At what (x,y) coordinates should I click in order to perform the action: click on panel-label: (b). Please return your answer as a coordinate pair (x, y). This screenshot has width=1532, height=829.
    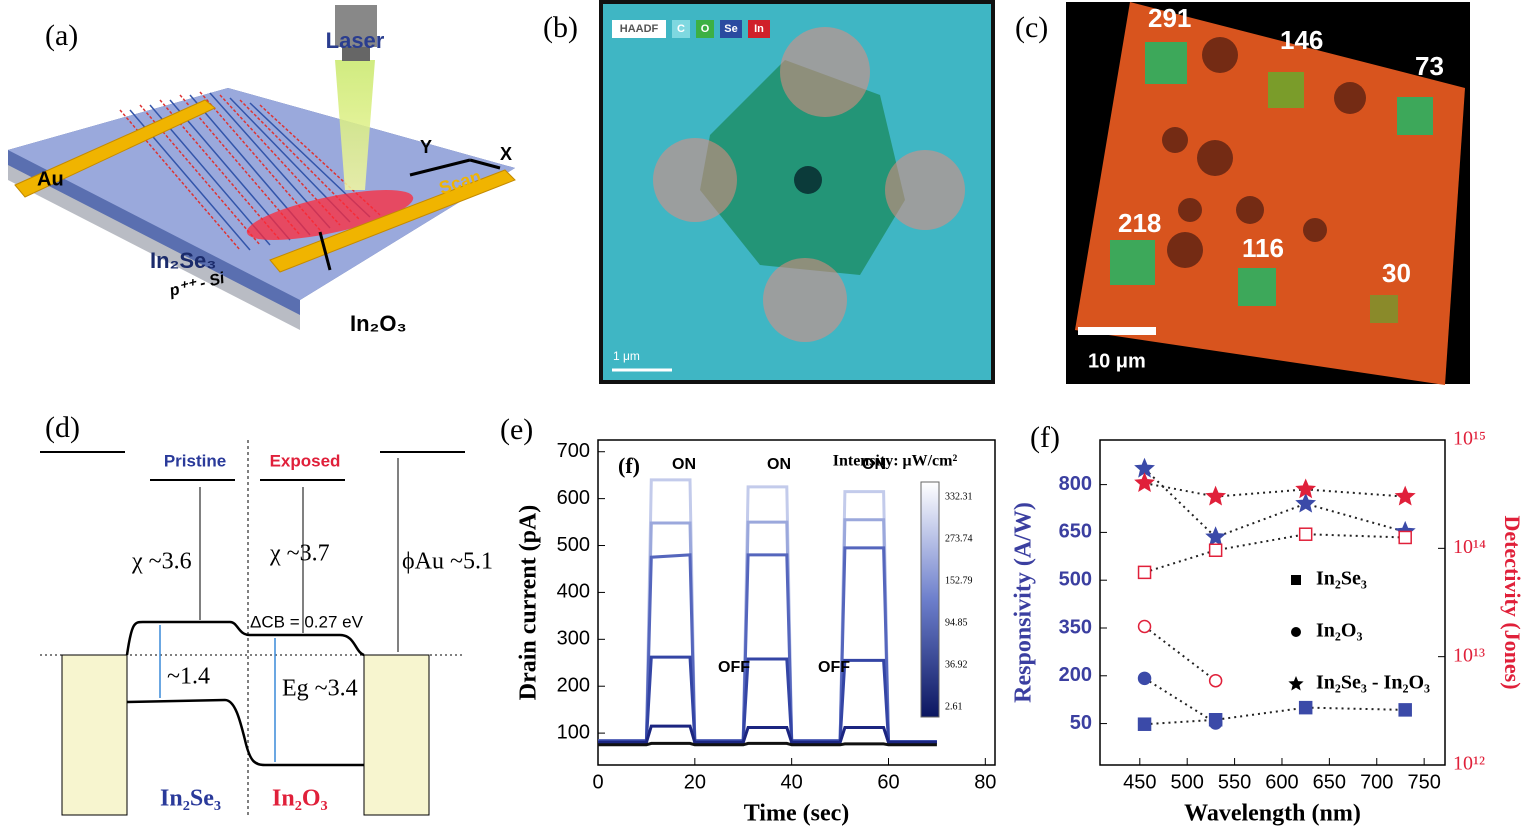
    Looking at the image, I should click on (560, 27).